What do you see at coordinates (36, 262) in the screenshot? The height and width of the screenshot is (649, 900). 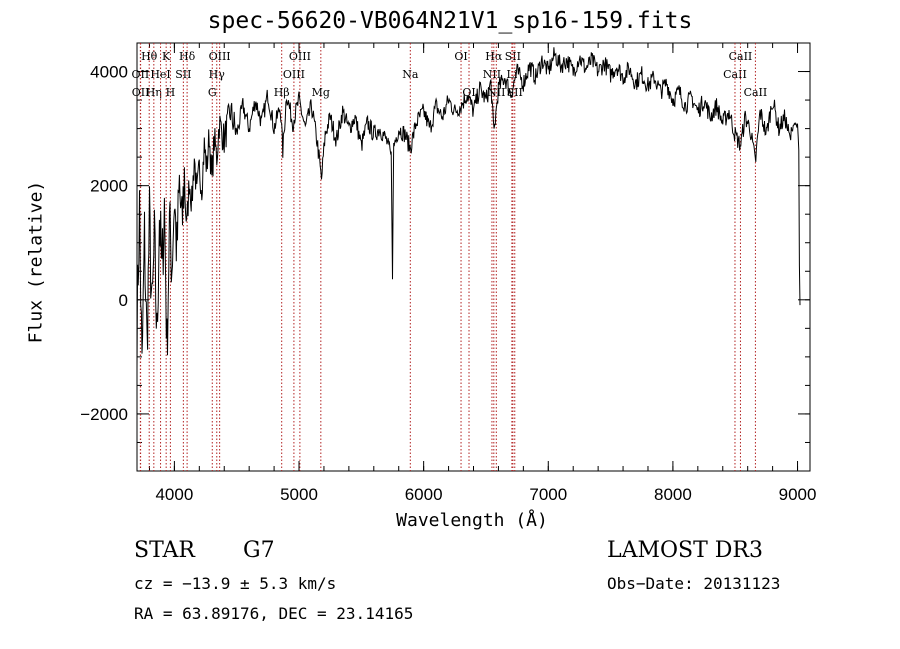 I see `y-axis-label: Flux (relative)` at bounding box center [36, 262].